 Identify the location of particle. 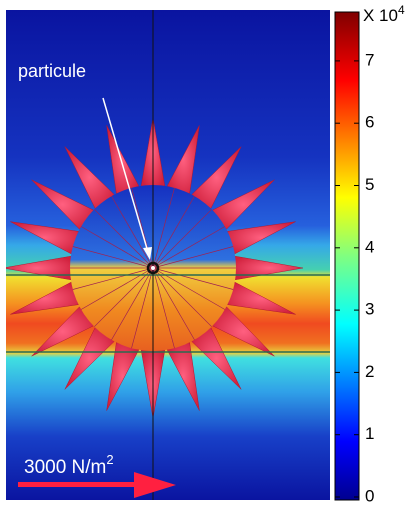
(153, 268).